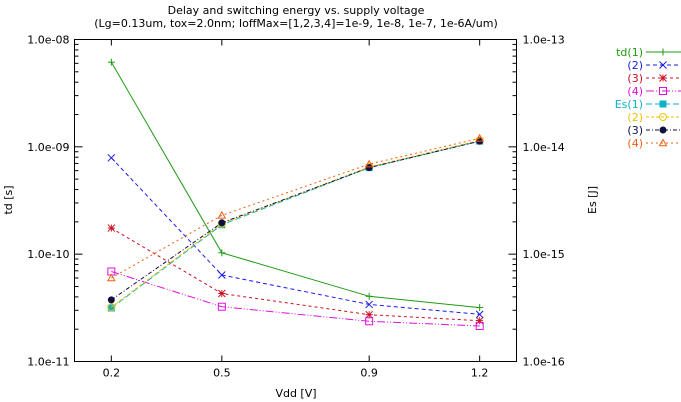 Image resolution: width=681 pixels, height=402 pixels. I want to click on y-tick-label: 1.0e-11, so click(48, 362).